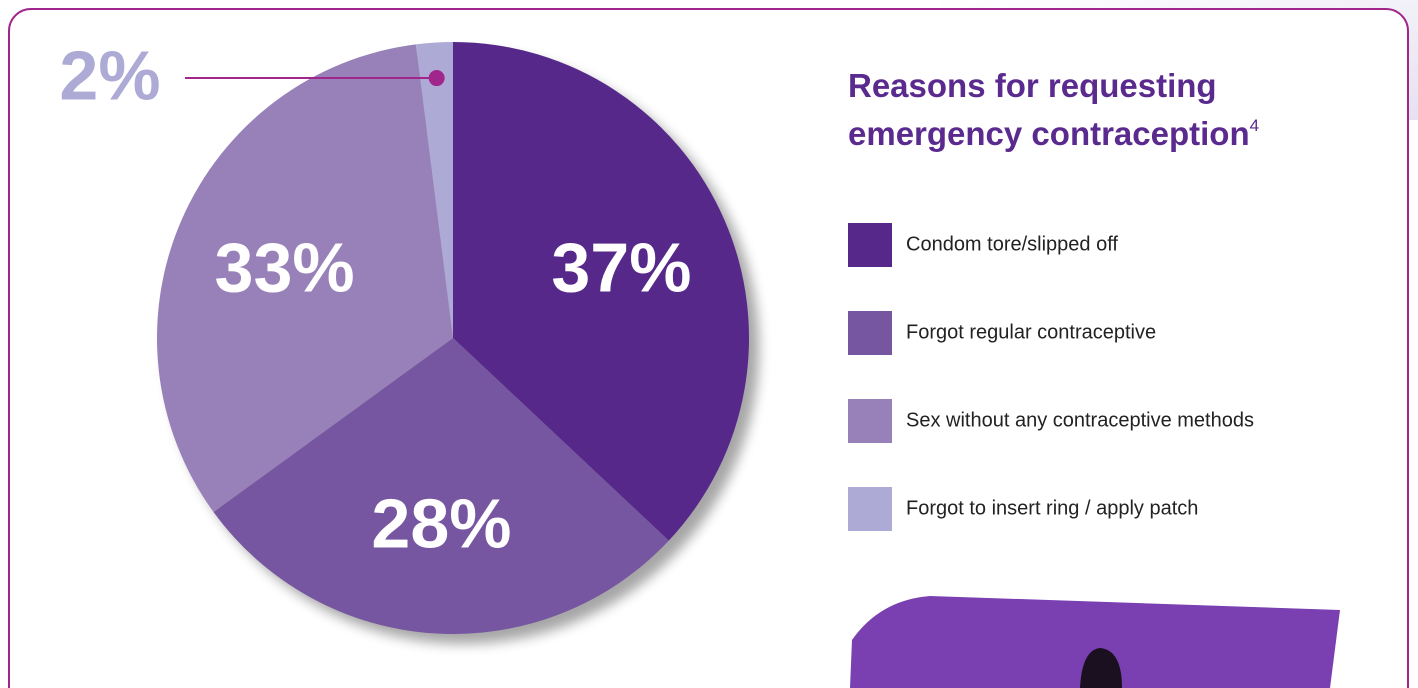 This screenshot has height=688, width=1418. I want to click on data-label: 2%, so click(109, 76).